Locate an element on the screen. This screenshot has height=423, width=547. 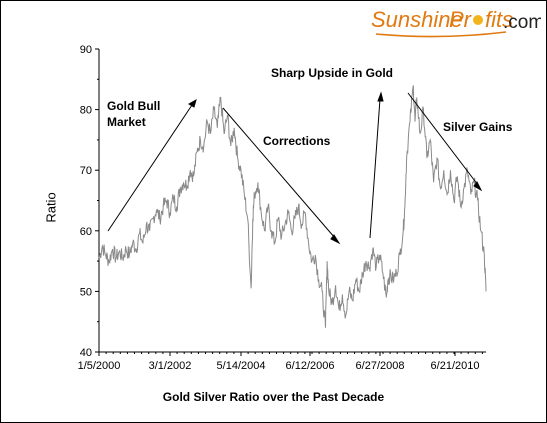
x-tick-label: 3/1/2002 is located at coordinates (170, 366).